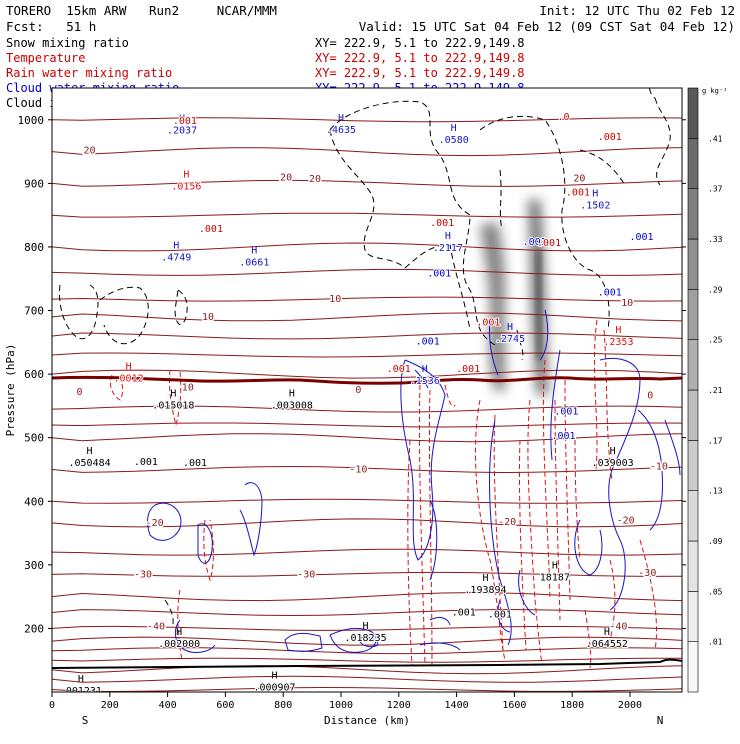 The width and height of the screenshot is (740, 744). What do you see at coordinates (715, 491) in the screenshot?
I see `colorbar-level-label: .13` at bounding box center [715, 491].